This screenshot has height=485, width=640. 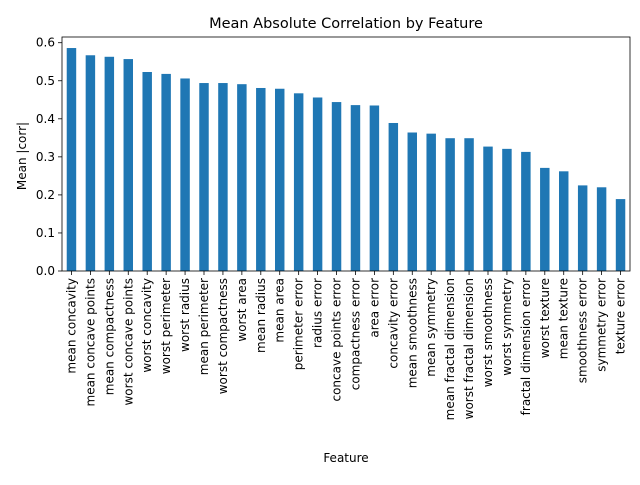 What do you see at coordinates (621, 316) in the screenshot?
I see `x-tick-label: texture error` at bounding box center [621, 316].